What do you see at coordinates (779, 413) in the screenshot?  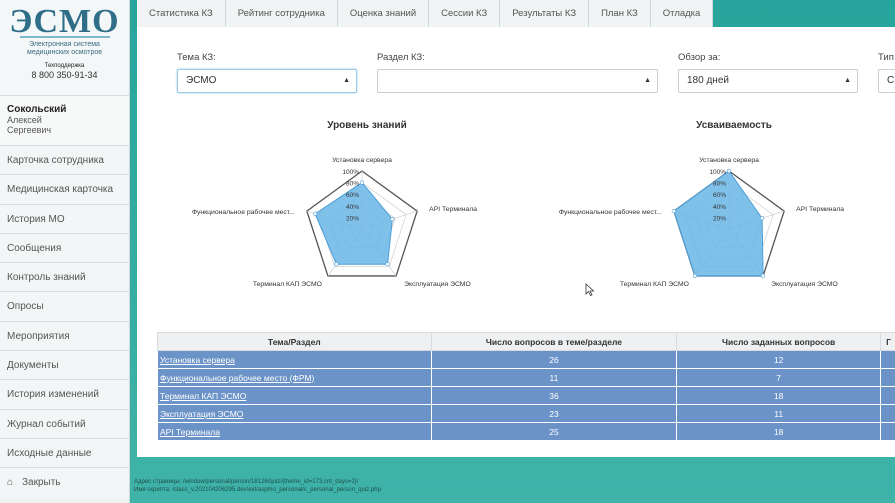 I see `row-asked-cell: 11` at bounding box center [779, 413].